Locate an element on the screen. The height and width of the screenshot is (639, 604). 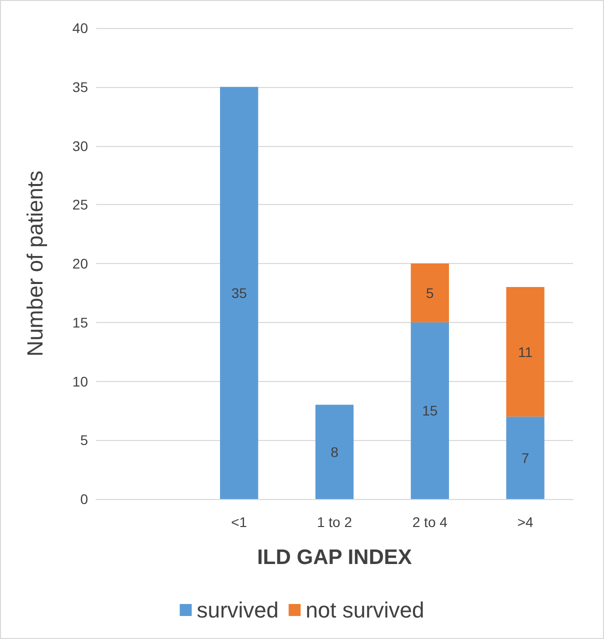
x-tick-label: 2 to 4 is located at coordinates (430, 522).